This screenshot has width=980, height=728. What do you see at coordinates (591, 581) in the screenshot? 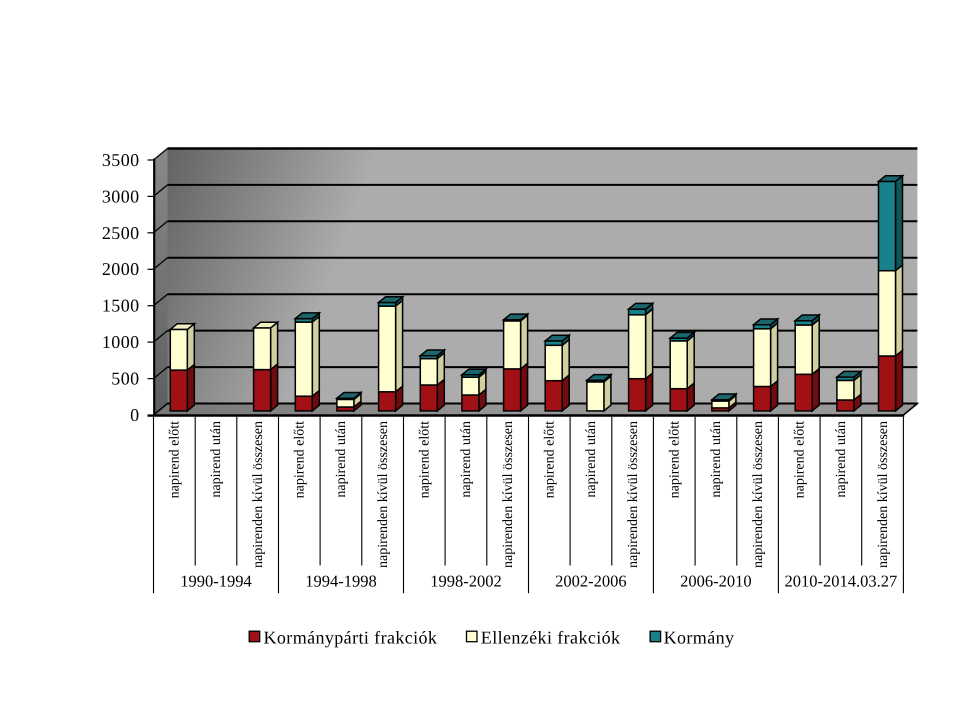
I see `svg-text: 2002-2006` at bounding box center [591, 581].